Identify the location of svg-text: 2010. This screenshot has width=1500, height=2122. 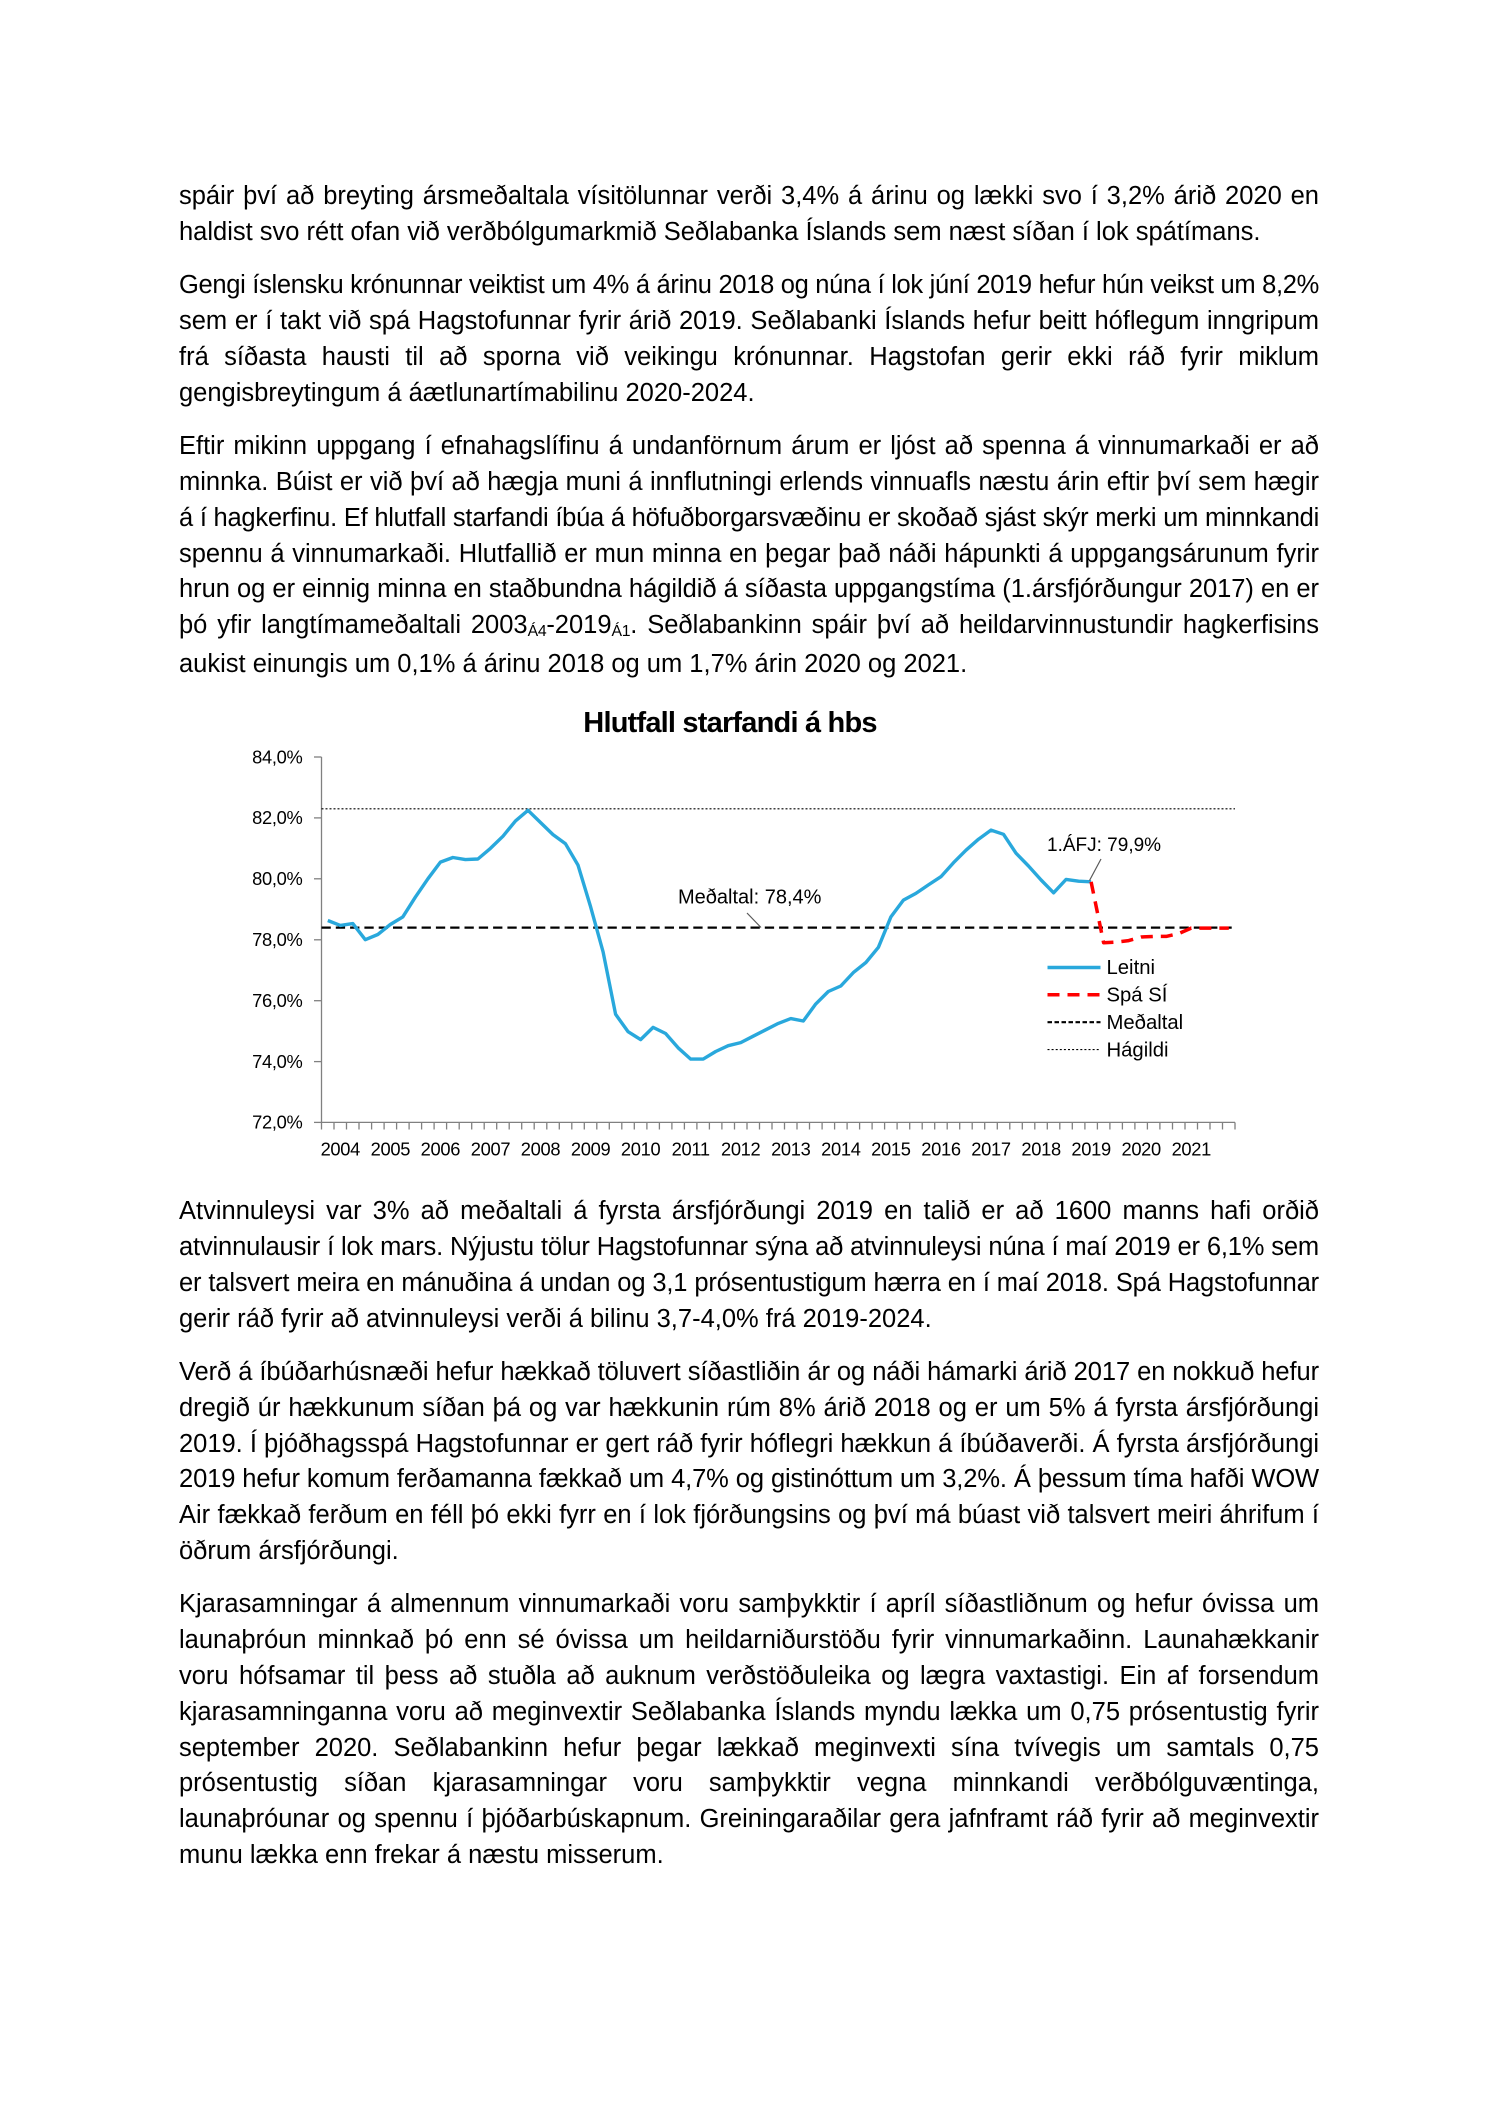
(641, 1148).